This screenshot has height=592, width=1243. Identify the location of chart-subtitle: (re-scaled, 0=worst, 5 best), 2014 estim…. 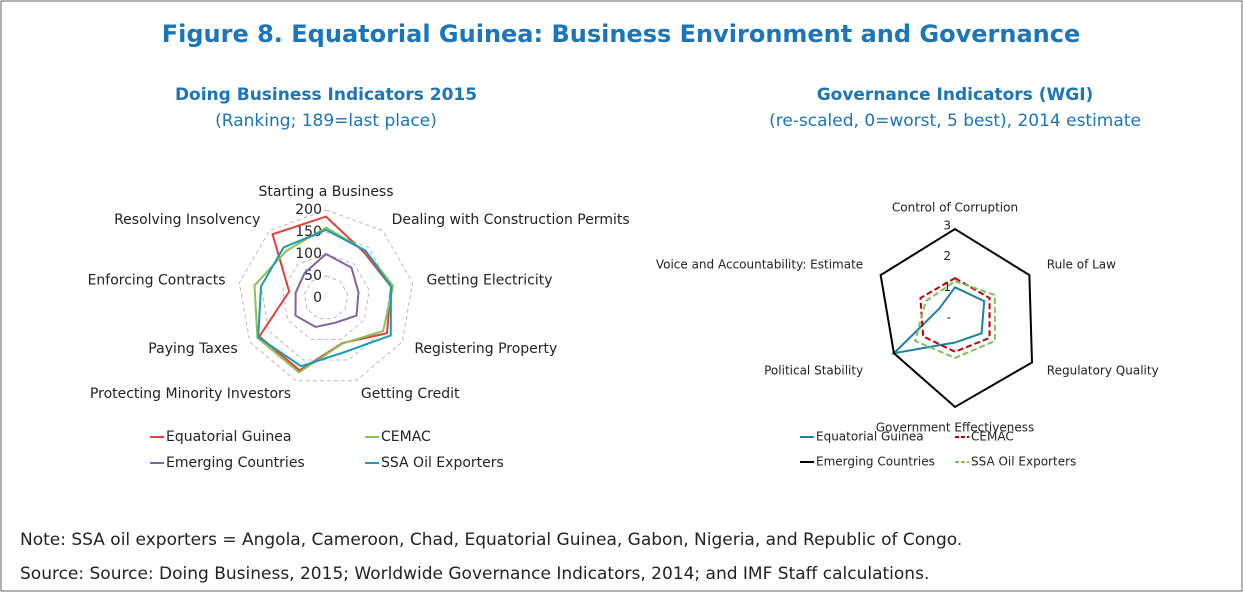
(955, 121).